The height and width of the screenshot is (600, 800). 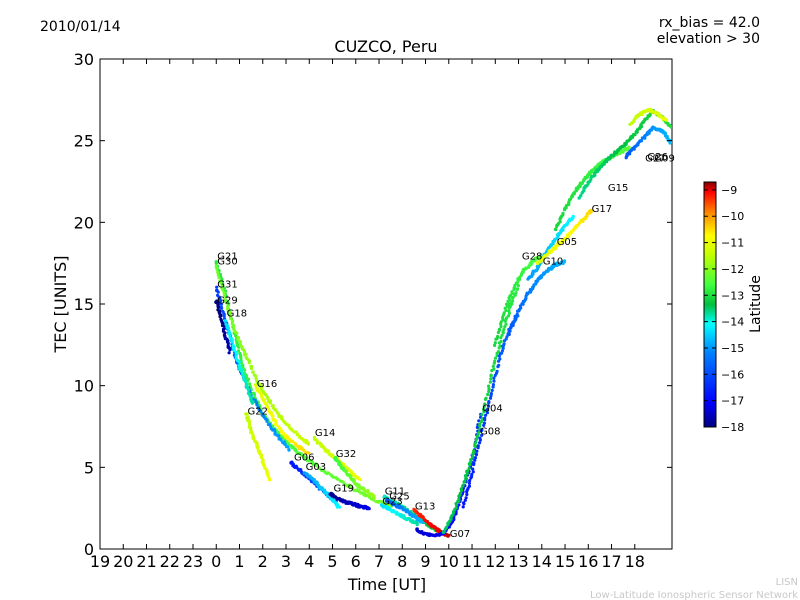 What do you see at coordinates (402, 561) in the screenshot?
I see `x-tick-label: 8` at bounding box center [402, 561].